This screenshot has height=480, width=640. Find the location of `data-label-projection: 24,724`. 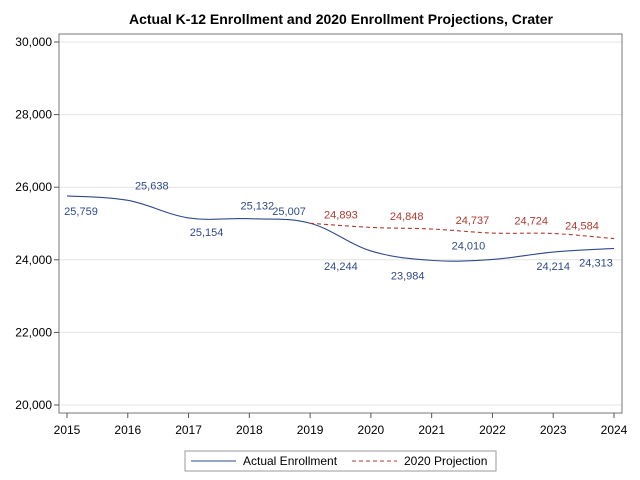

data-label-projection: 24,724 is located at coordinates (531, 222).